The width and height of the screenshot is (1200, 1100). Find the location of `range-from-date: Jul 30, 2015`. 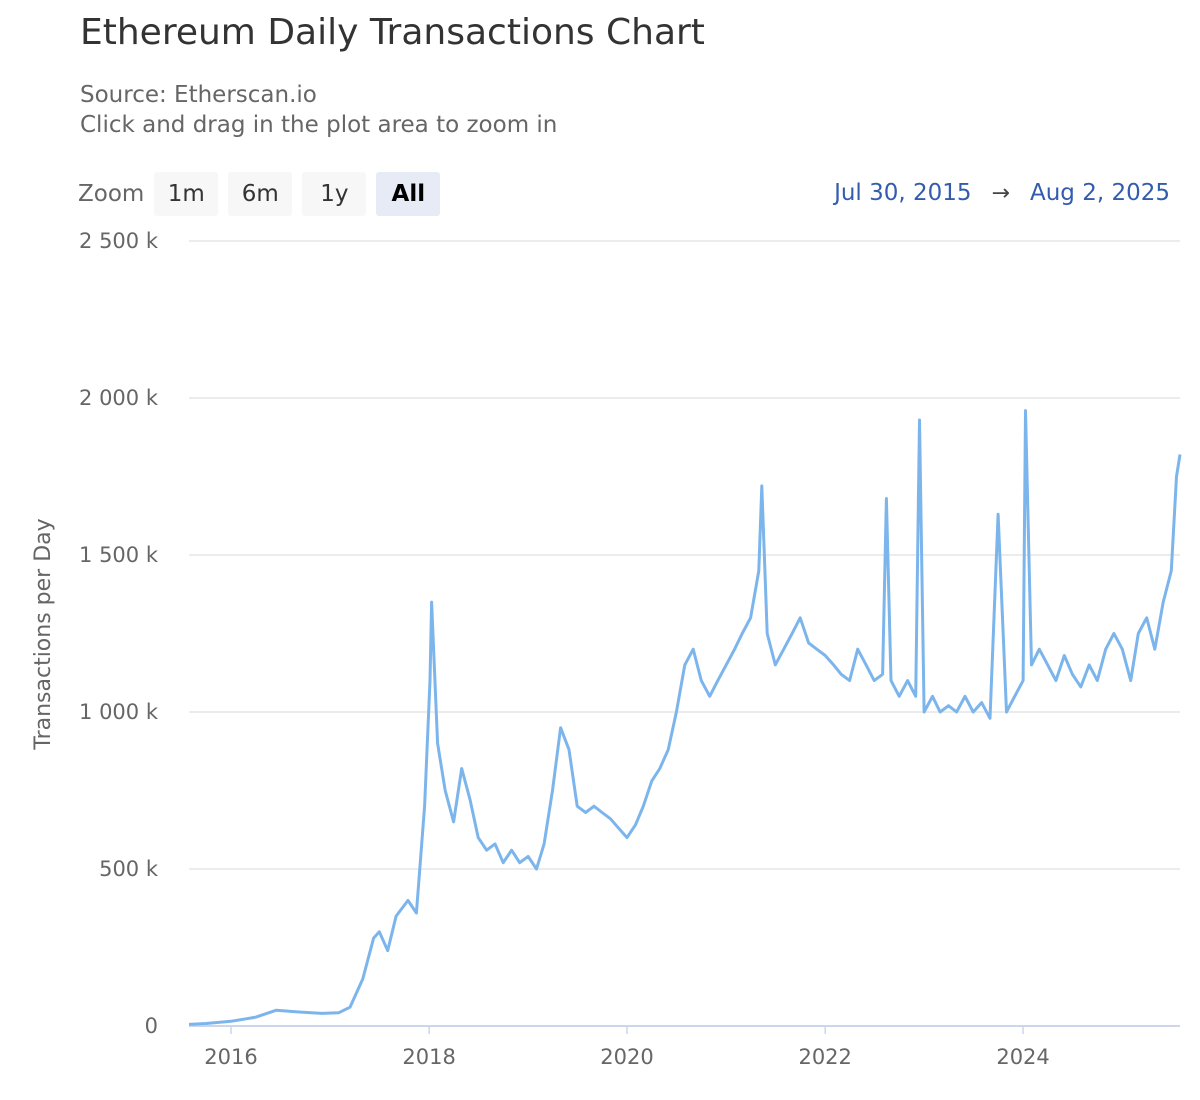

range-from-date: Jul 30, 2015 is located at coordinates (903, 193).